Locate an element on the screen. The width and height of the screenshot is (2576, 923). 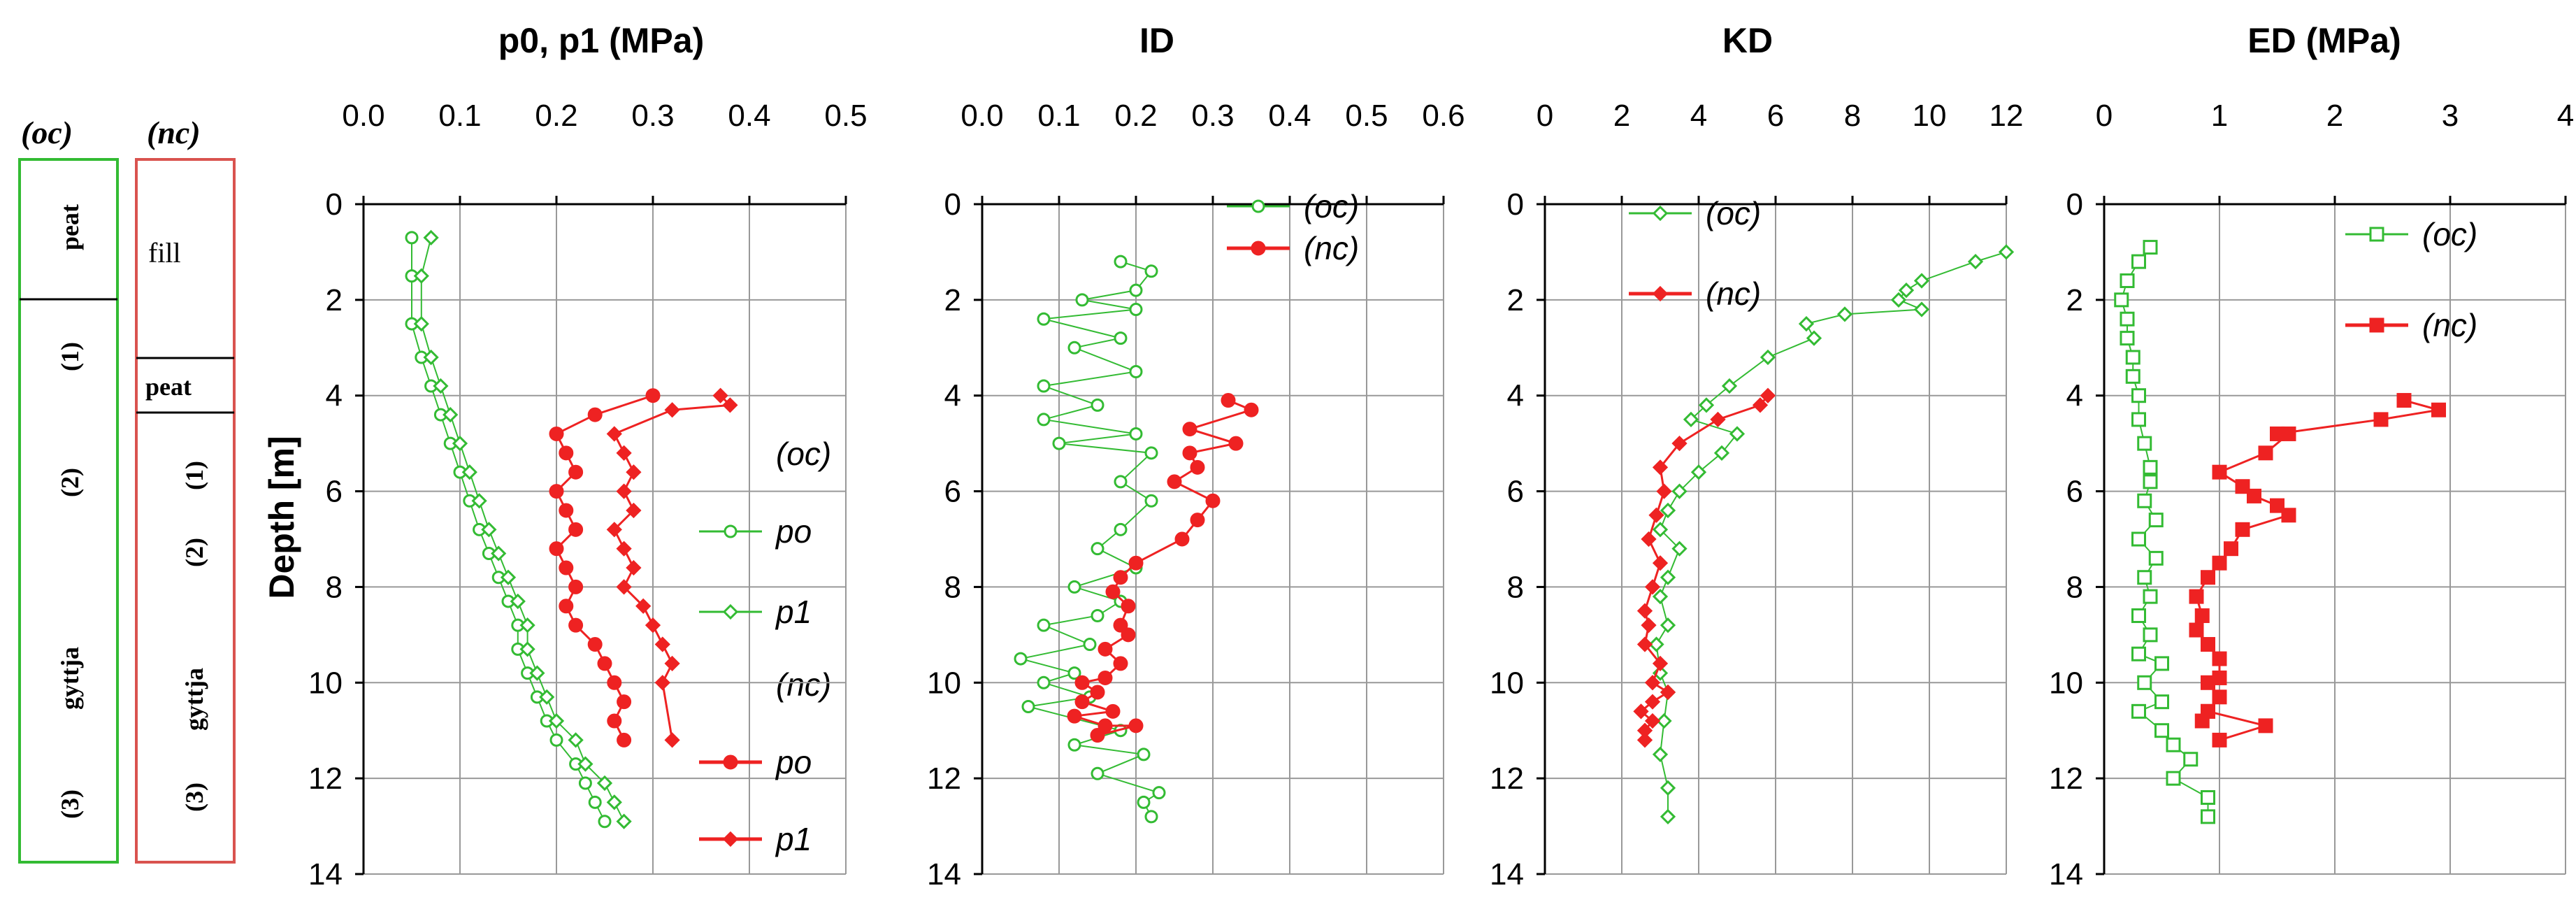
strata-label-2: (2) is located at coordinates (70, 482).